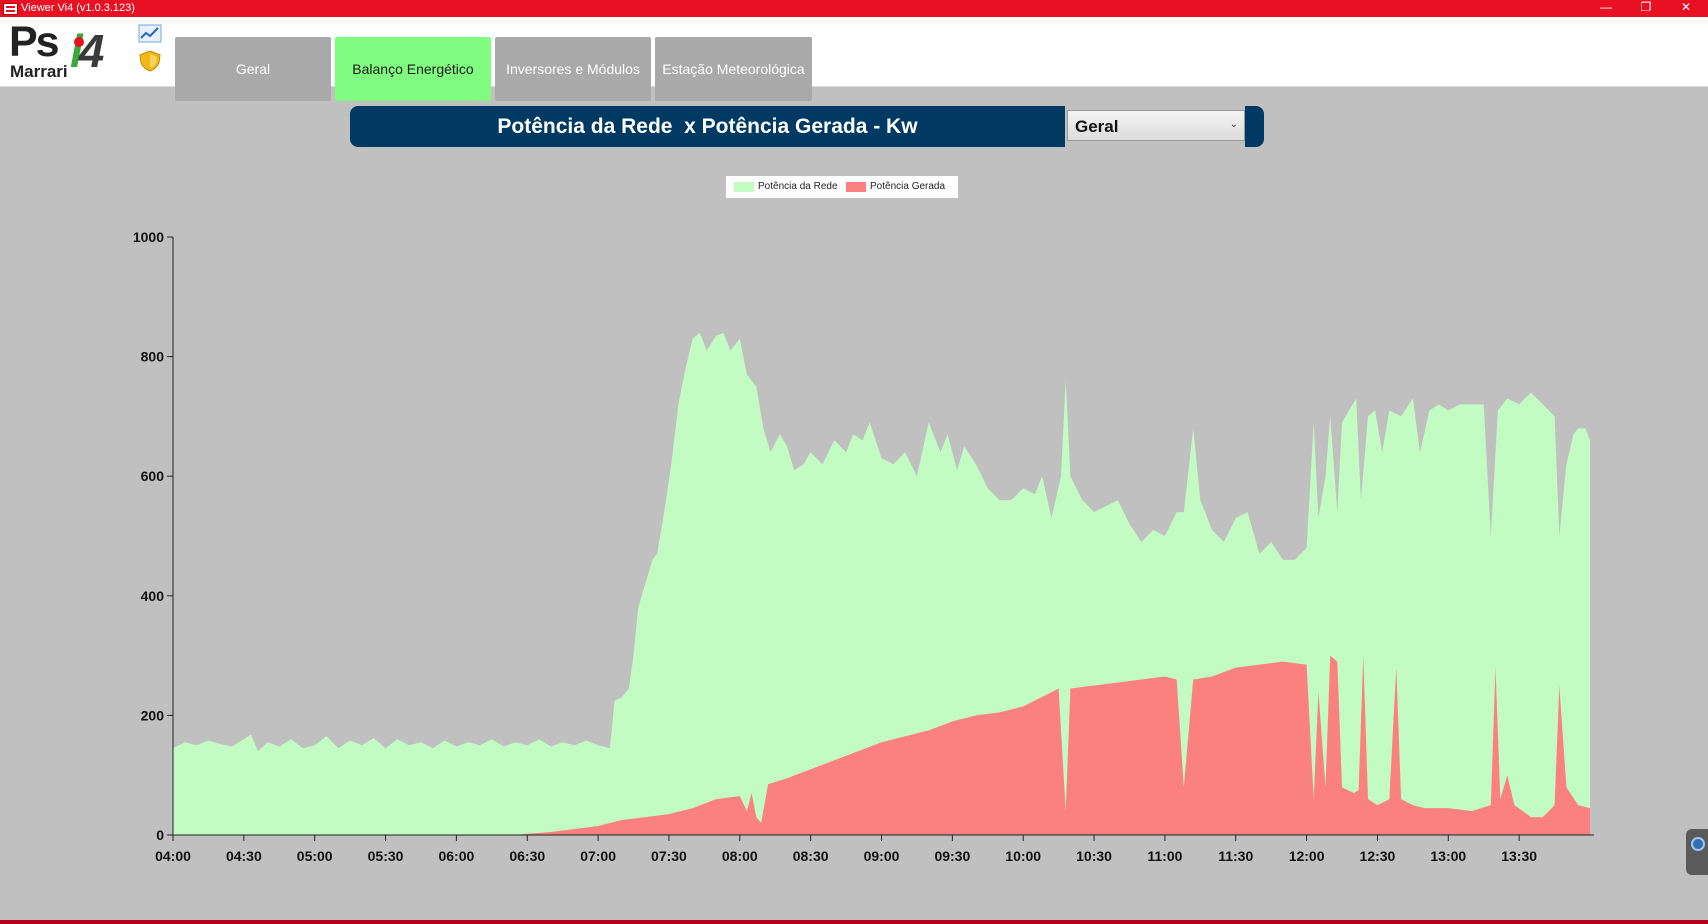  What do you see at coordinates (1233, 124) in the screenshot?
I see `chevron-down-icon: ⌄` at bounding box center [1233, 124].